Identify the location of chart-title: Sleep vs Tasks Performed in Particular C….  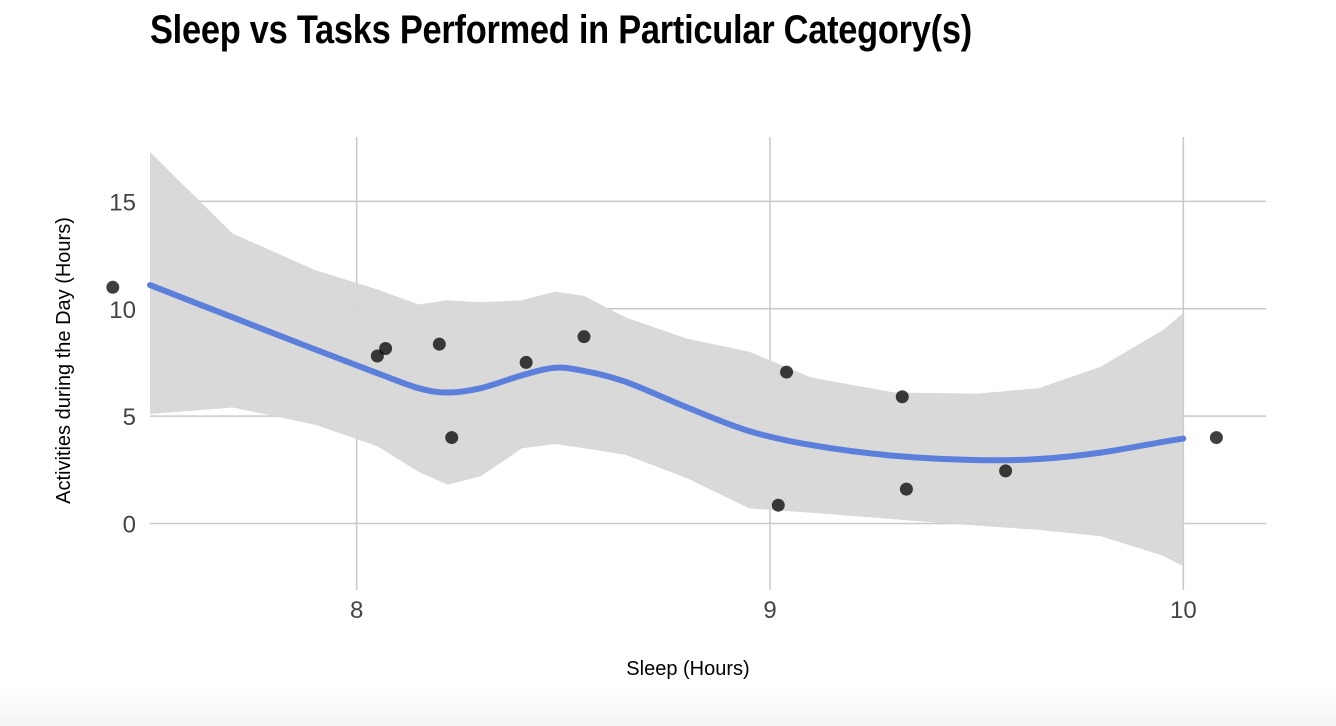
(561, 30).